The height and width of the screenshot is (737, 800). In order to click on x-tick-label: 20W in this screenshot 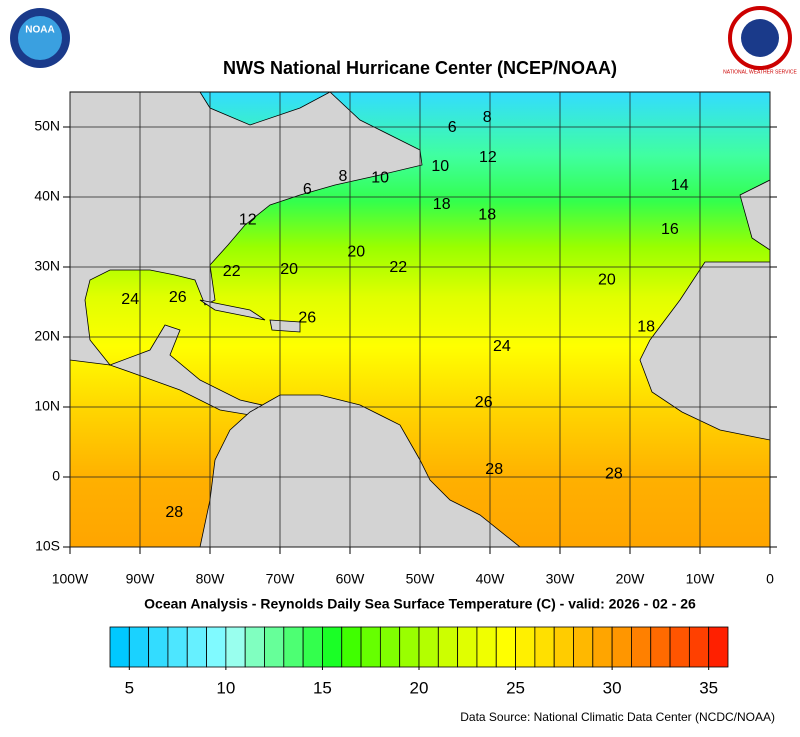, I will do `click(631, 579)`.